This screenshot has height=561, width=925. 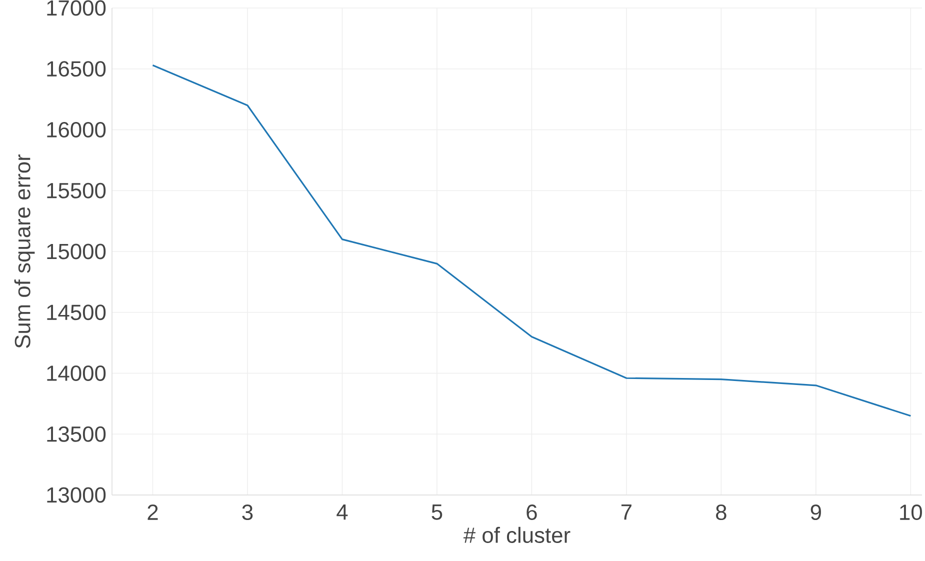 I want to click on x-tick-label: 3, so click(x=247, y=512).